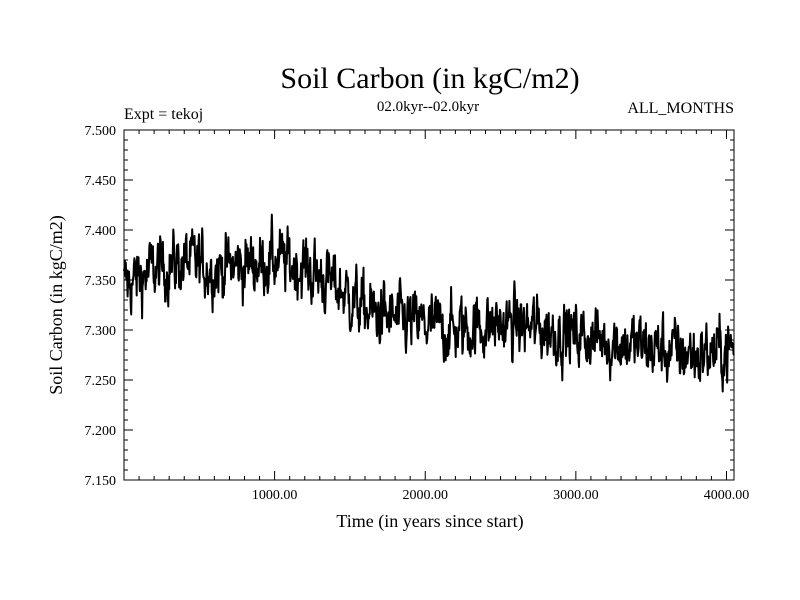 This screenshot has width=800, height=600. What do you see at coordinates (680, 108) in the screenshot?
I see `months-label: ALL_MONTHS` at bounding box center [680, 108].